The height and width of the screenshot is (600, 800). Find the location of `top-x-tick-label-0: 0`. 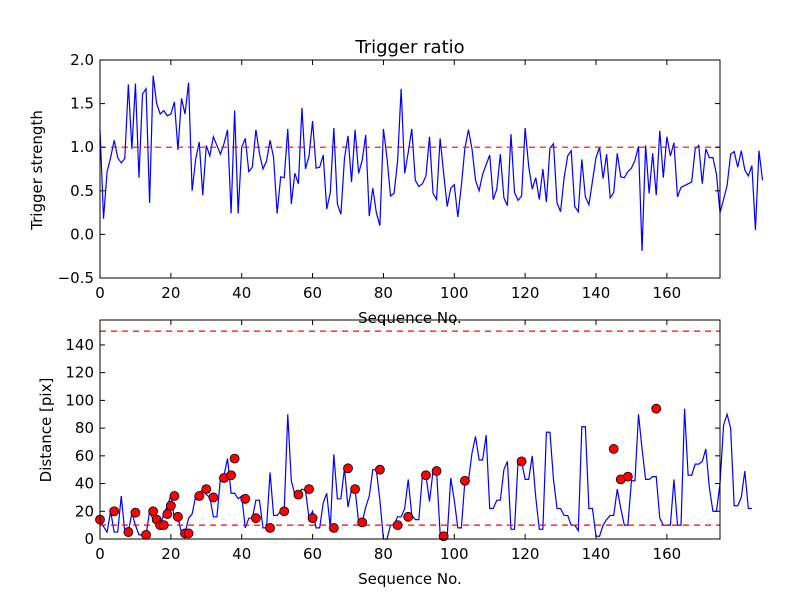

top-x-tick-label-0: 0 is located at coordinates (100, 293).